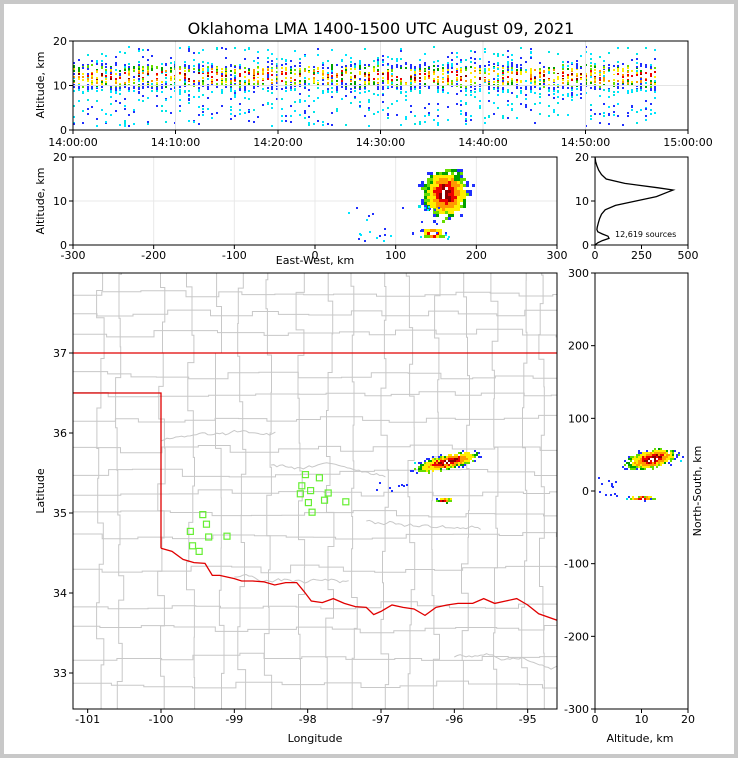 Image resolution: width=738 pixels, height=758 pixels. What do you see at coordinates (308, 719) in the screenshot?
I see `plan-view-x-tick-label: -98` at bounding box center [308, 719].